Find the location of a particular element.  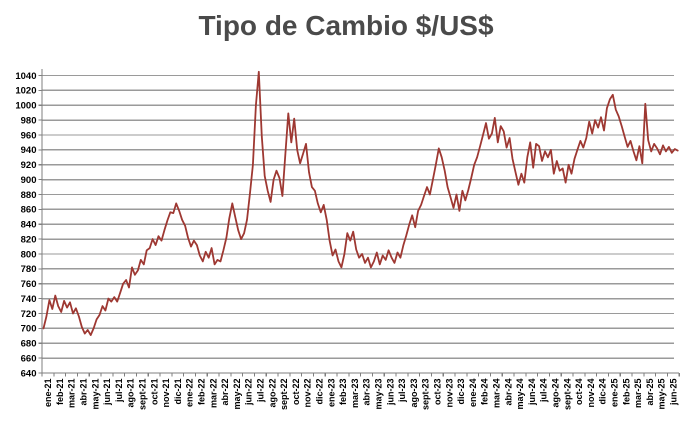

svg-text: 840 is located at coordinates (29, 225).